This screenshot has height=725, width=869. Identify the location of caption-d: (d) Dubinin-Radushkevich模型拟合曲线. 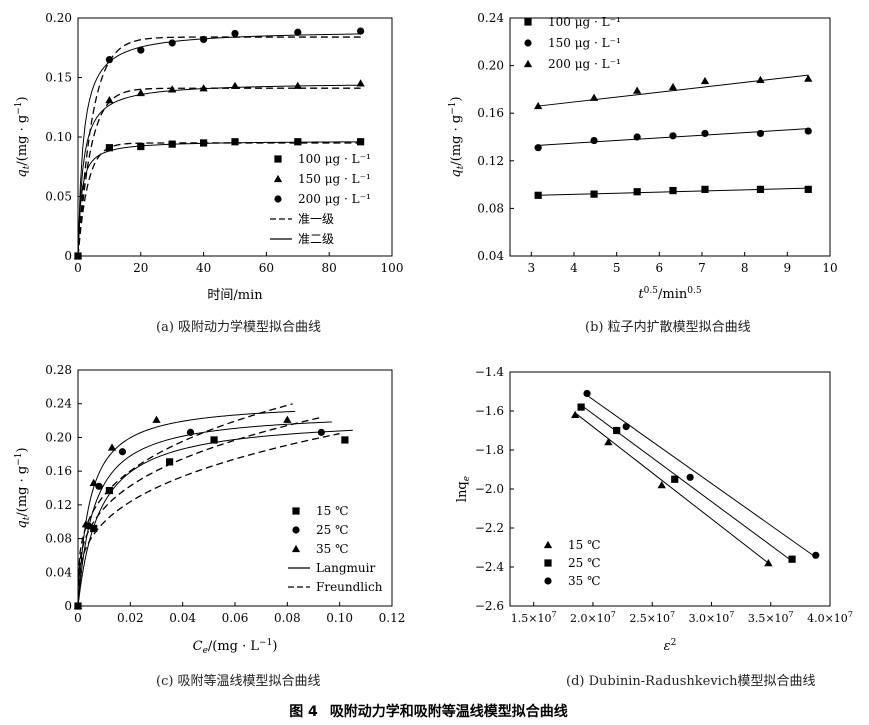
(691, 681).